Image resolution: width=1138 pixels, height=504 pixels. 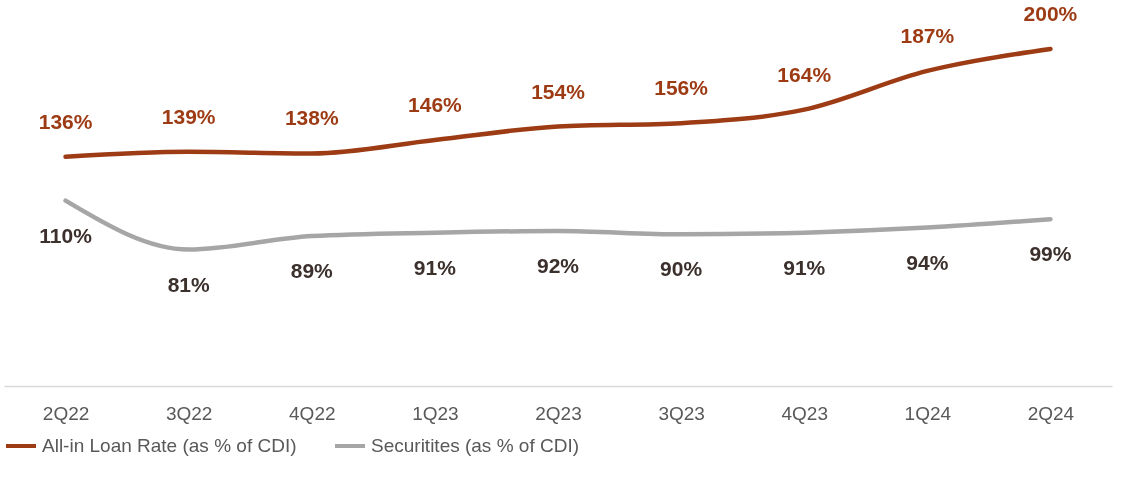 What do you see at coordinates (681, 413) in the screenshot?
I see `x-tick-label: 3Q23` at bounding box center [681, 413].